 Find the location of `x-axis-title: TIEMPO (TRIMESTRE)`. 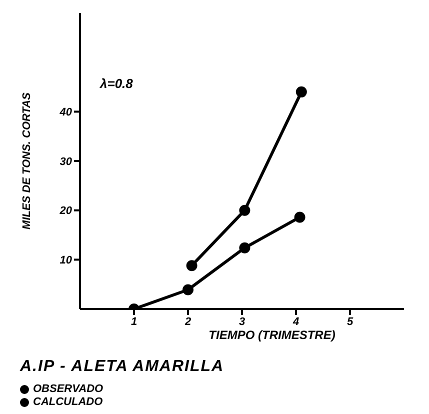

x-axis-title: TIEMPO (TRIMESTRE) is located at coordinates (272, 335).